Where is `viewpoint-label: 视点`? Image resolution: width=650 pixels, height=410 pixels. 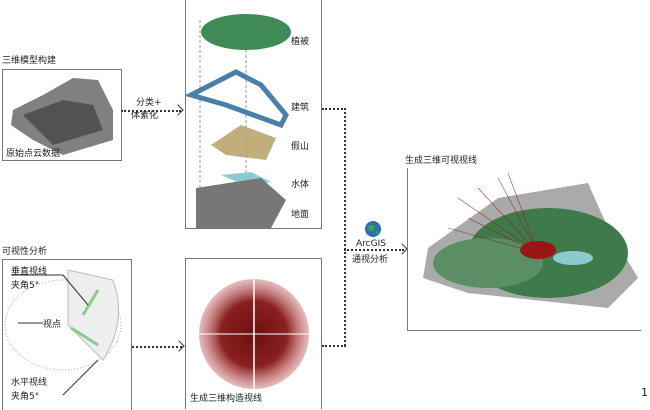
viewpoint-label: 视点 is located at coordinates (52, 325).